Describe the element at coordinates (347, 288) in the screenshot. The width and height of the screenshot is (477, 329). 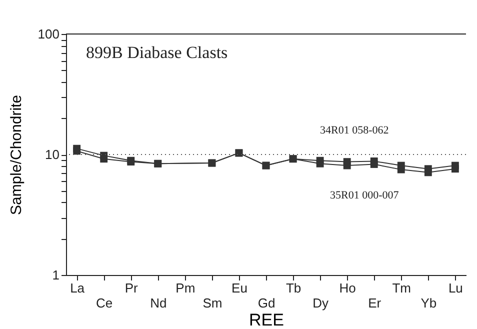
I see `x-tick-label: Ho` at that location.